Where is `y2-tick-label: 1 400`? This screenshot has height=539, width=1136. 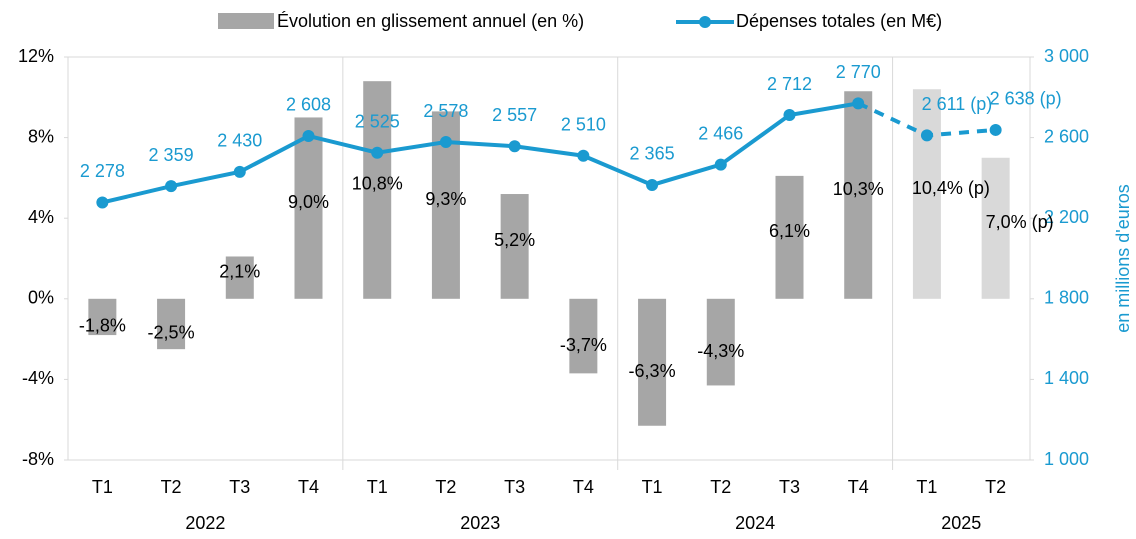
y2-tick-label: 1 400 is located at coordinates (1066, 378).